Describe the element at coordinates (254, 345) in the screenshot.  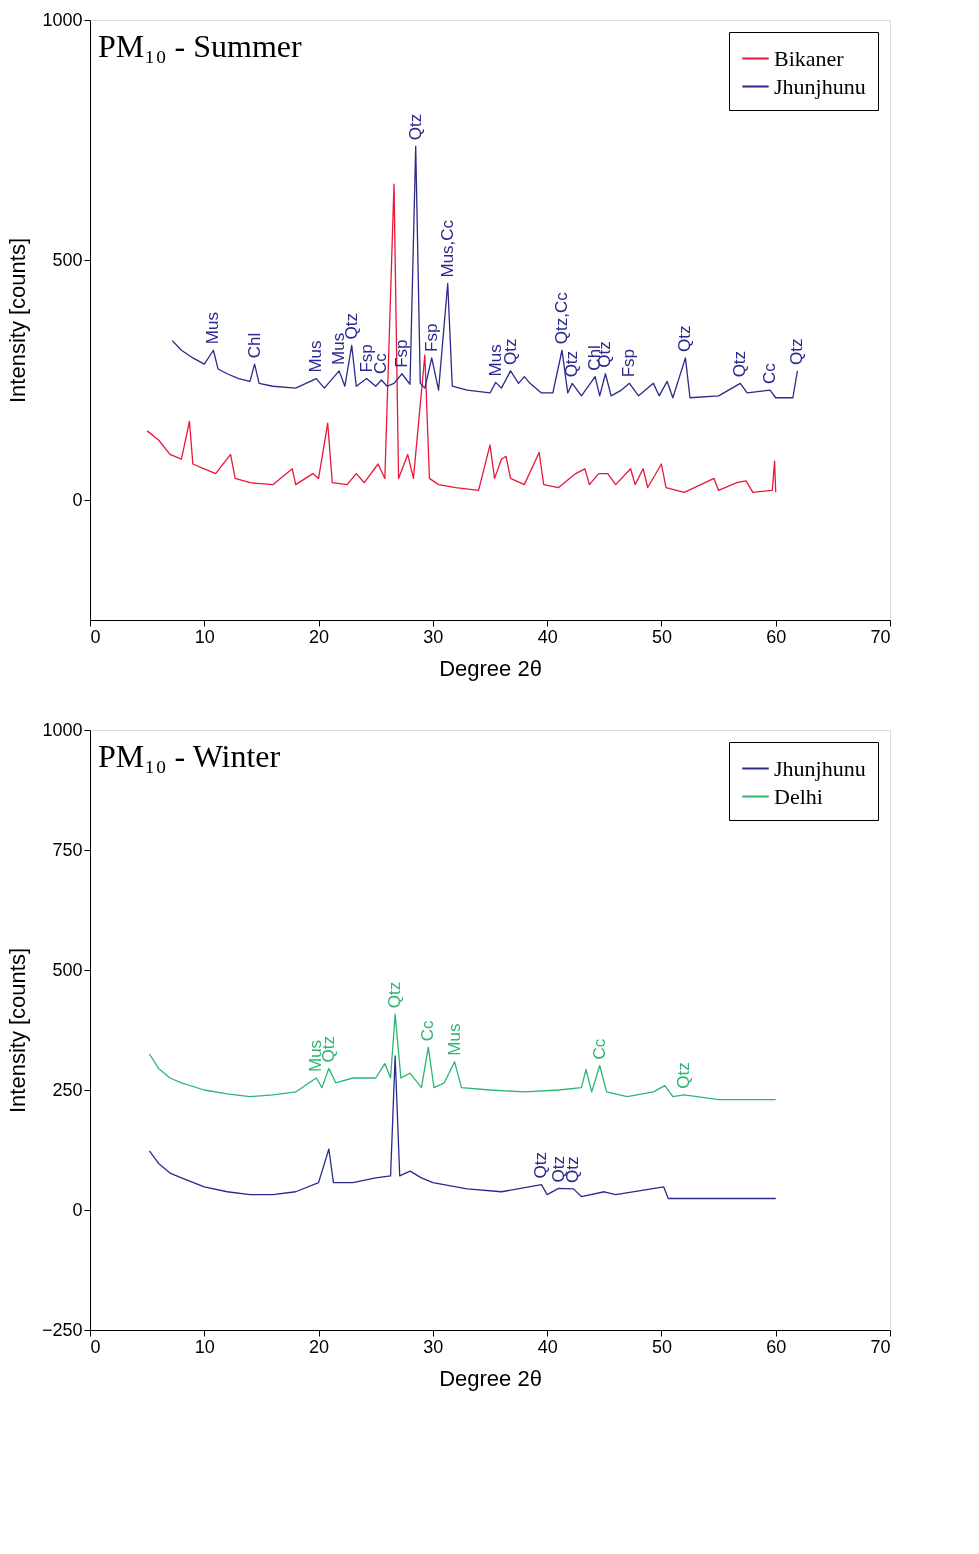
I see `annotation: Chl` at that location.